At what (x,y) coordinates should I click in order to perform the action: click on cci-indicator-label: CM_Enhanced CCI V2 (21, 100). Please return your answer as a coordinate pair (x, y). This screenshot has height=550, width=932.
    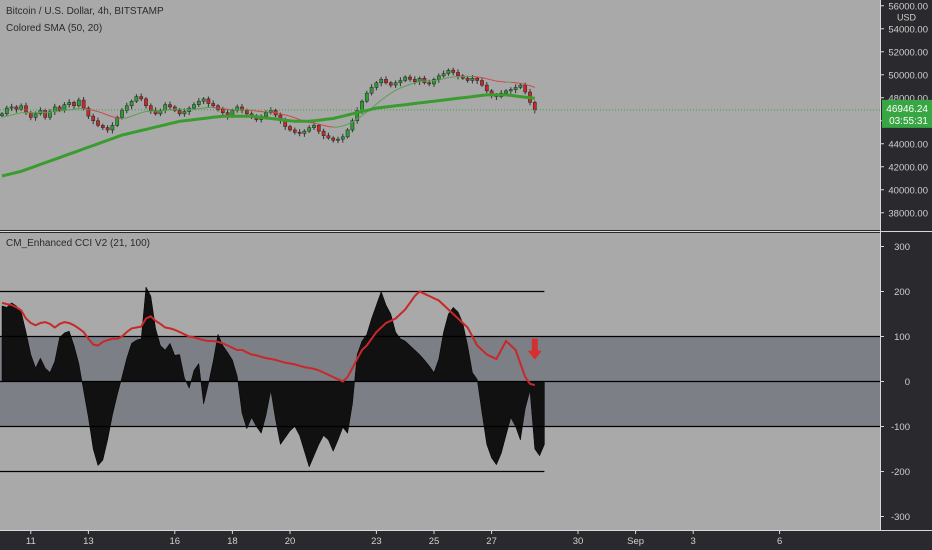
    Looking at the image, I should click on (78, 243).